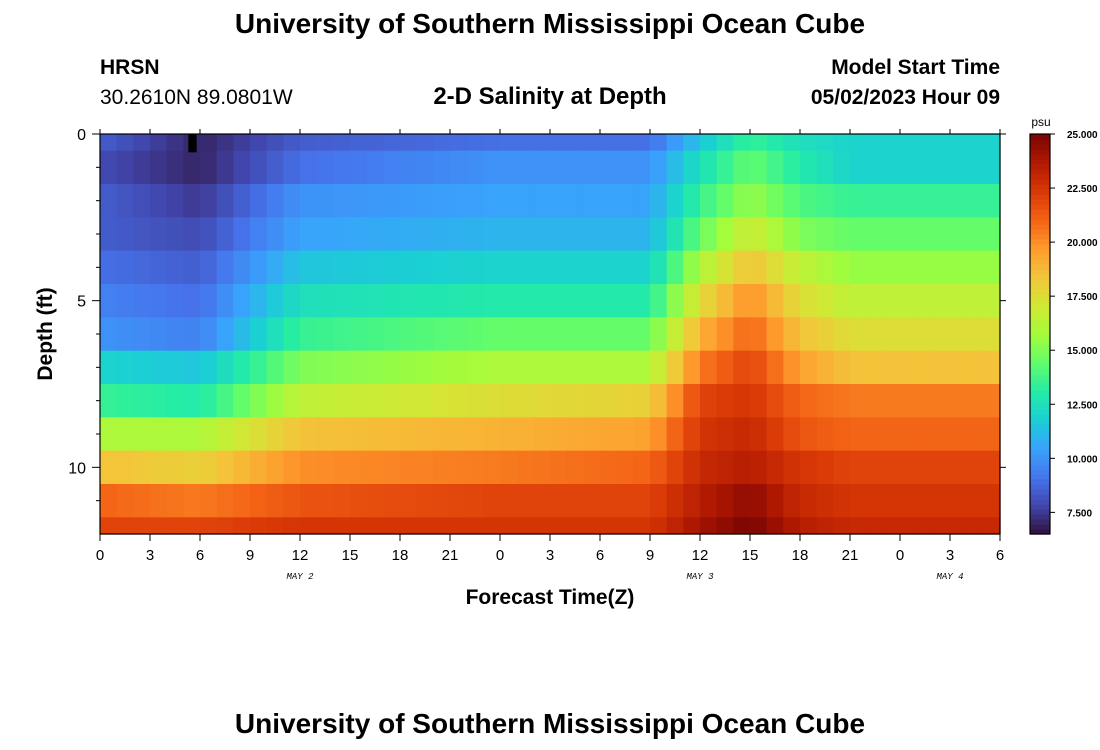 The image size is (1100, 750). Describe the element at coordinates (1082, 135) in the screenshot. I see `colorbar-tick-label: 25.000` at that location.